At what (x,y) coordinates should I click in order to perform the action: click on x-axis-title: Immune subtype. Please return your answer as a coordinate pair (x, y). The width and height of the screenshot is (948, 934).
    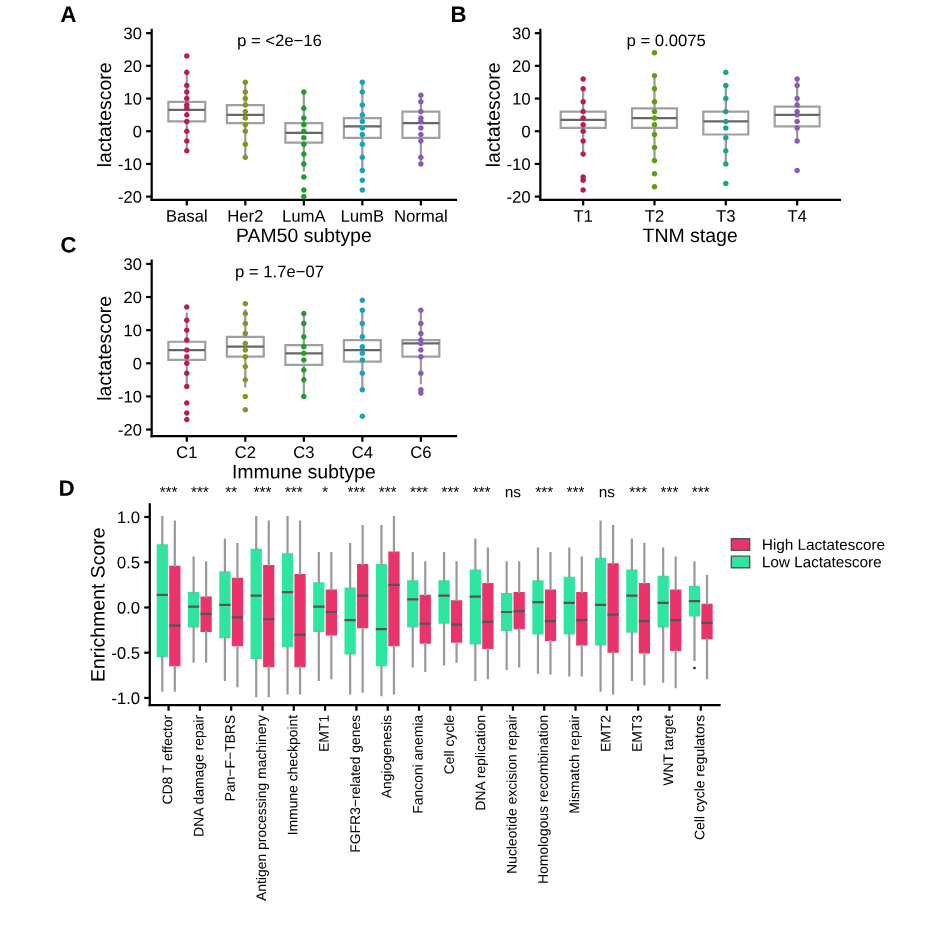
    Looking at the image, I should click on (304, 473).